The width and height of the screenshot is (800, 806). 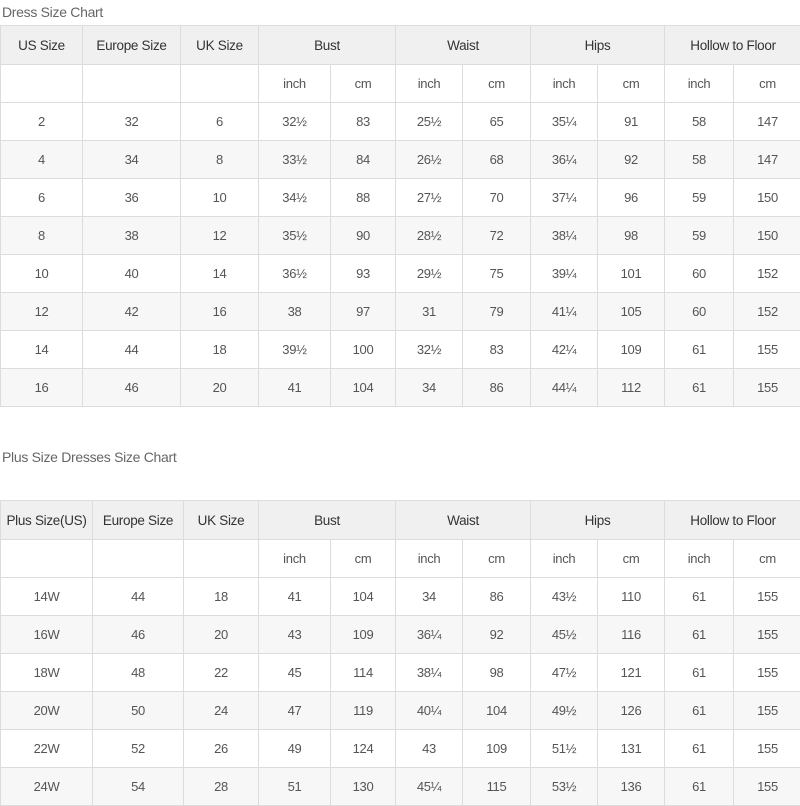 What do you see at coordinates (89, 457) in the screenshot?
I see `plus-size-chart-title: Plus Size Dresses Size Chart` at bounding box center [89, 457].